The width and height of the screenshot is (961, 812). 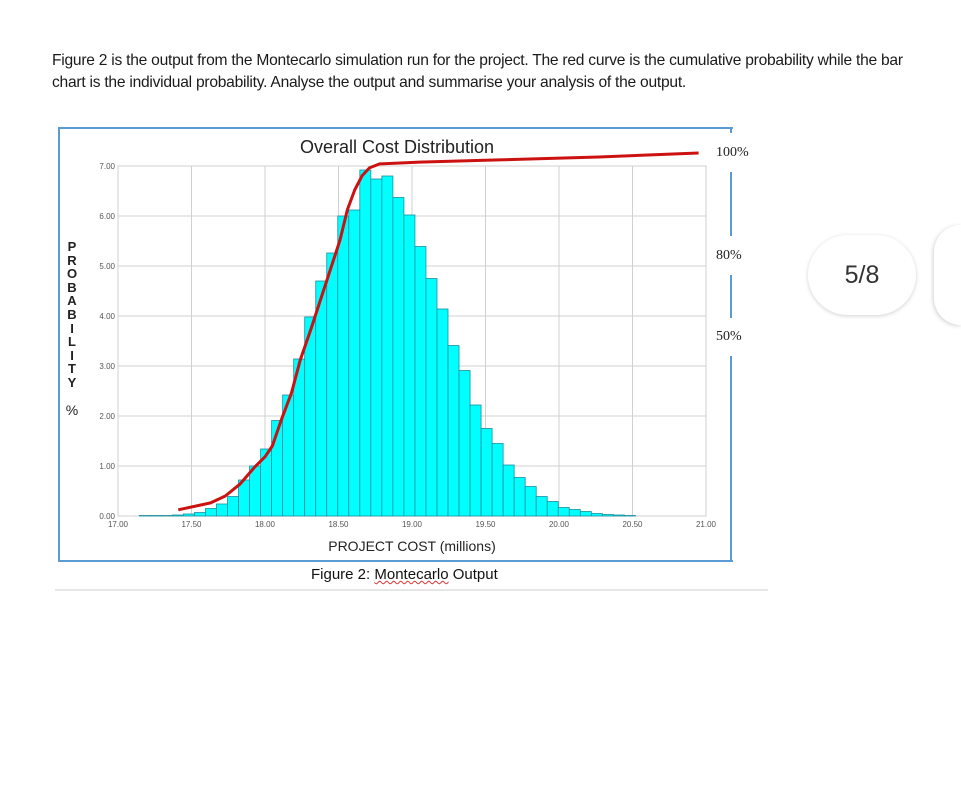 I want to click on x-tick-label: 20.00, so click(x=559, y=524).